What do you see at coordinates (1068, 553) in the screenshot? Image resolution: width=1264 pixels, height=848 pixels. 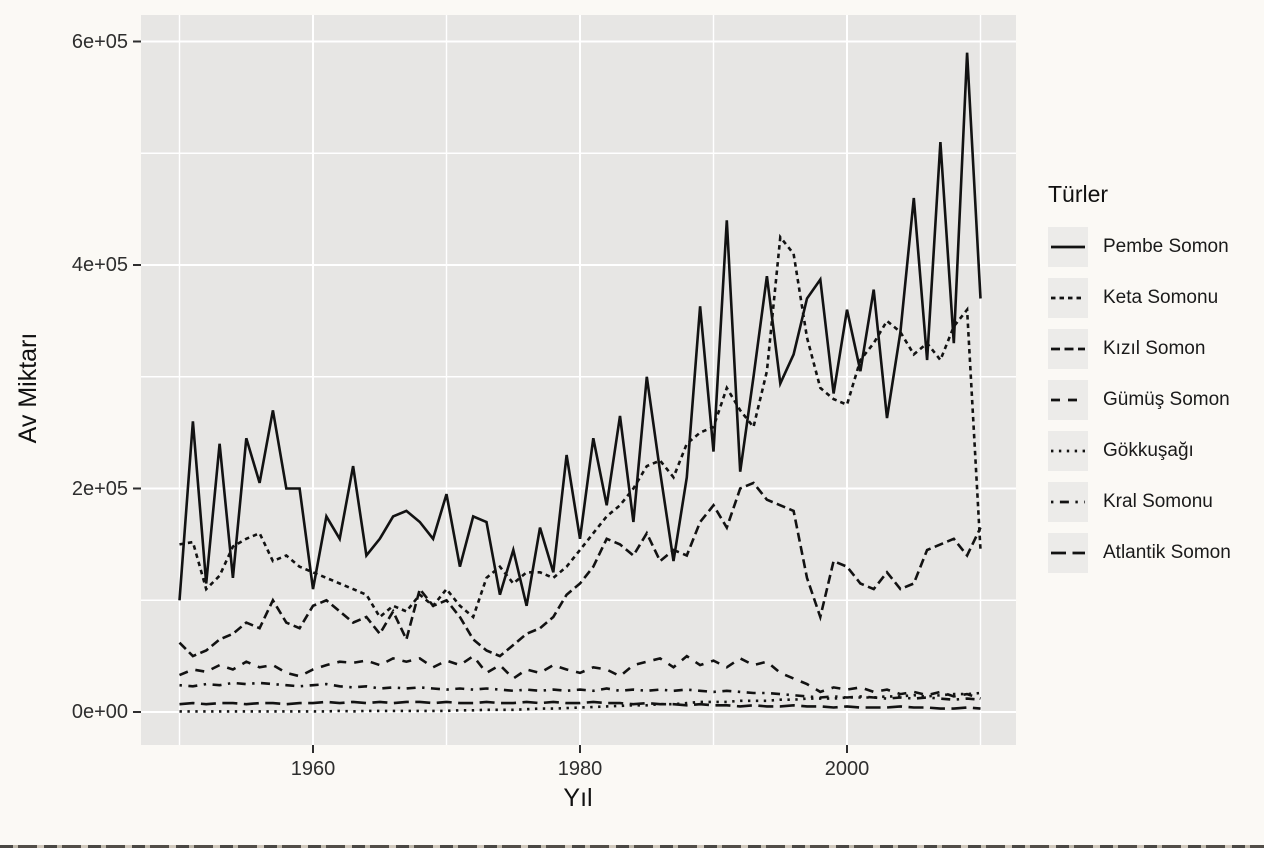 I see `legend-key-atlantik-somon` at bounding box center [1068, 553].